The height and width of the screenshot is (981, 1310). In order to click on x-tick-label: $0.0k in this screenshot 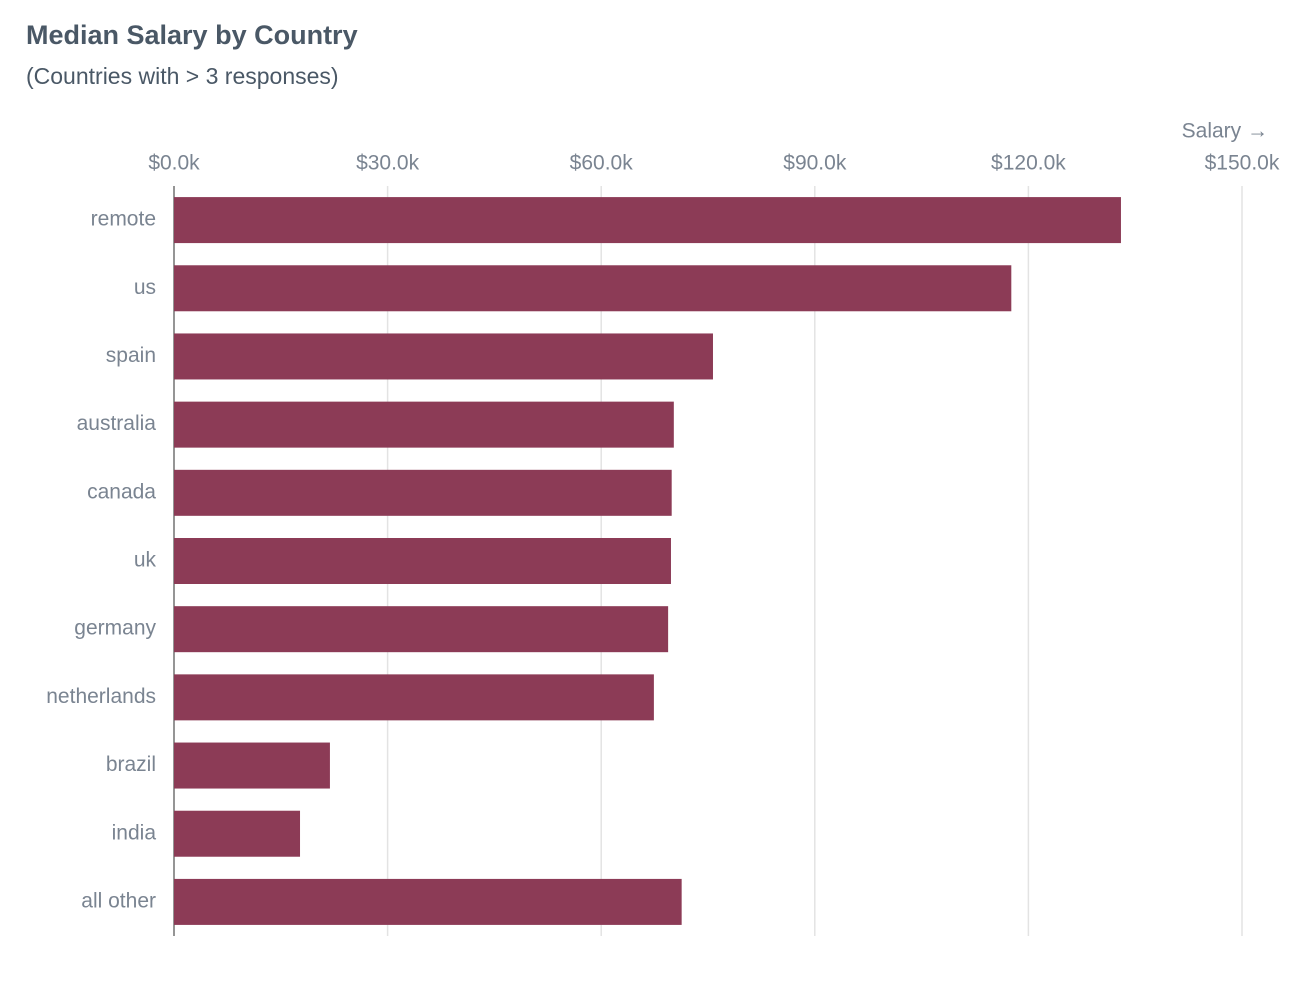, I will do `click(174, 163)`.